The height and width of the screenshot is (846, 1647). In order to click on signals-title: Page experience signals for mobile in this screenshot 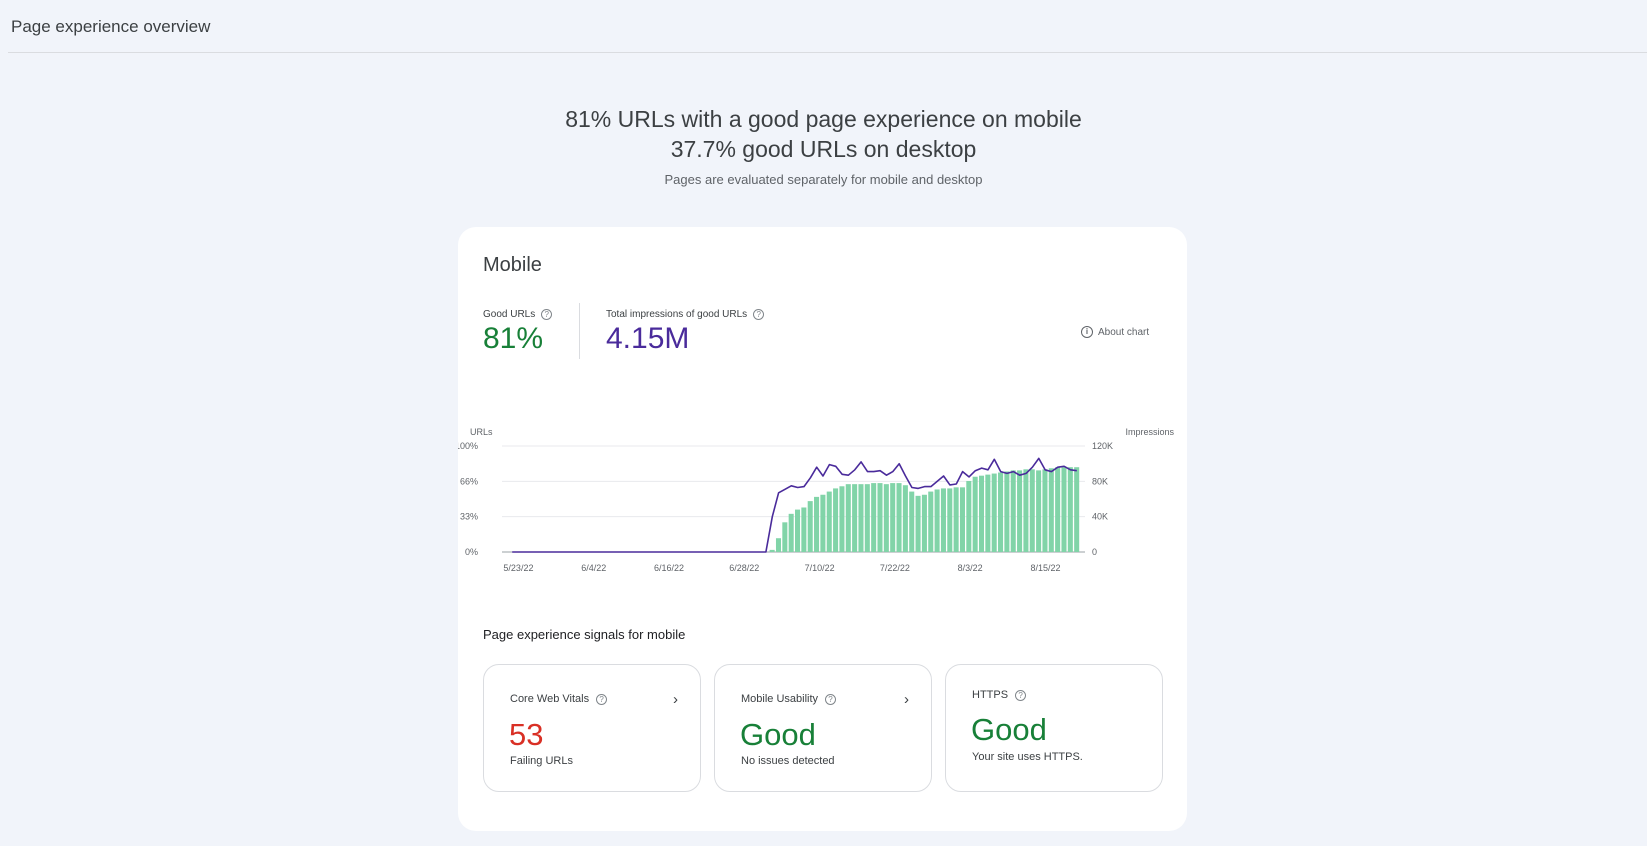, I will do `click(584, 634)`.